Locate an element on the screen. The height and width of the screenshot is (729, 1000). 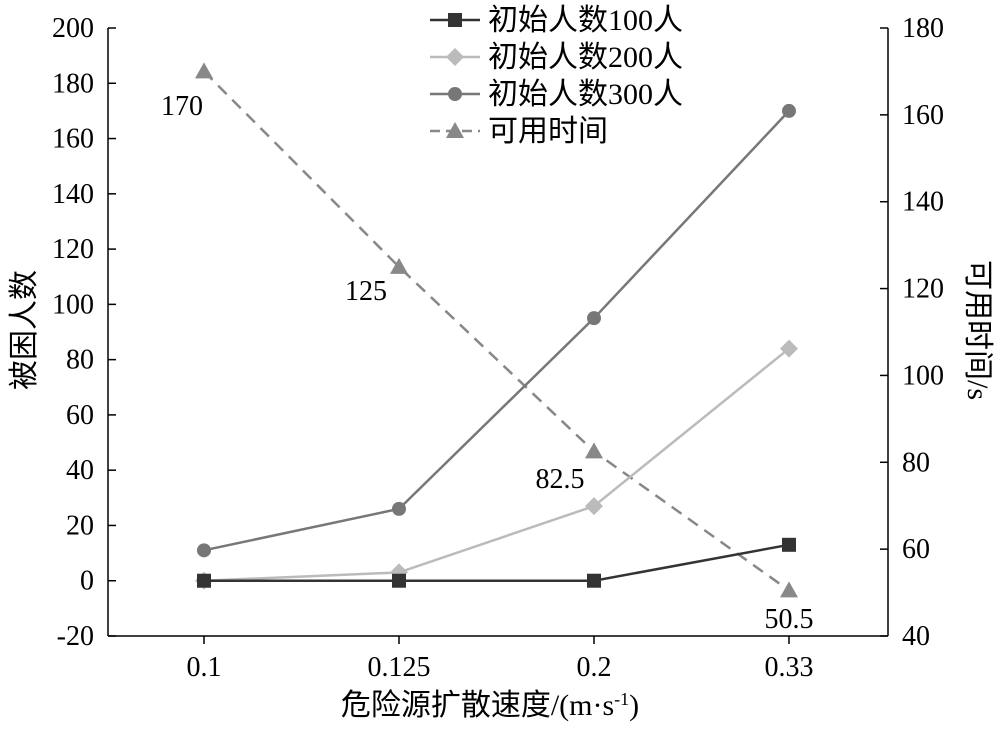
legend-label: 可用时间 is located at coordinates (548, 131).